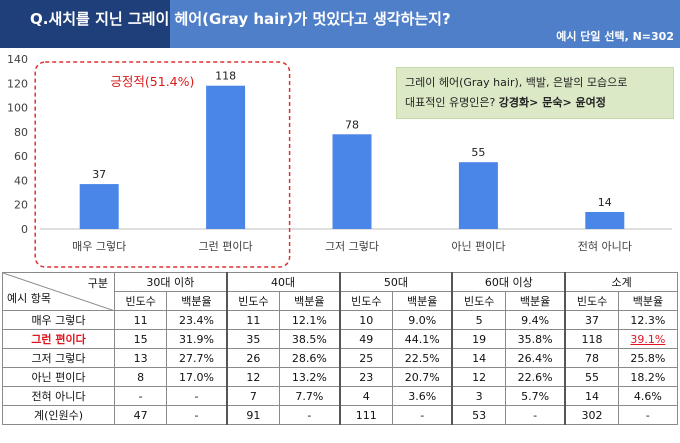 Image resolution: width=680 pixels, height=443 pixels. I want to click on table-row: 매우 그렇다 11 23.4% 11 12.1% 10 9.0% 5 9.4% 37 12.3%, so click(340, 320).